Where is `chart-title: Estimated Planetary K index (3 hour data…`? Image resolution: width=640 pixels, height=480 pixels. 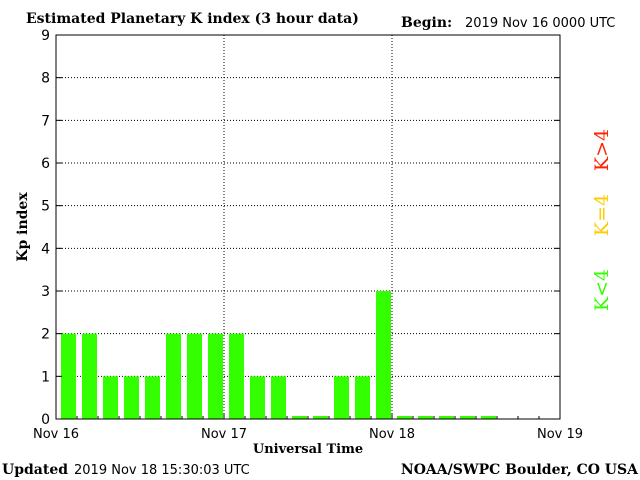
chart-title: Estimated Planetary K index (3 hour data… is located at coordinates (192, 19).